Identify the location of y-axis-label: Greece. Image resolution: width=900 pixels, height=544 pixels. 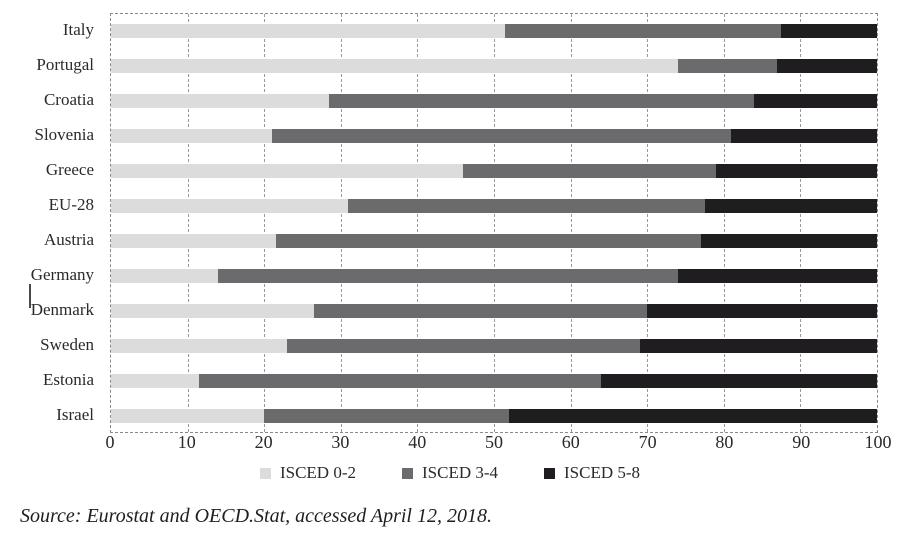
(69, 169).